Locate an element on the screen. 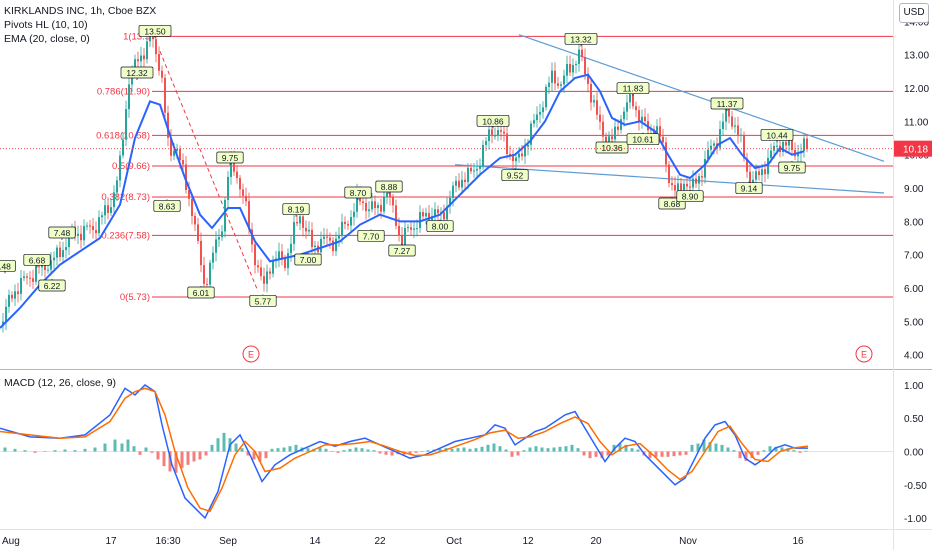 This screenshot has width=932, height=550. time-axis: Aug 17 16:30 Sep 14 22 Oct 12 20 Nov 16 is located at coordinates (403, 541).